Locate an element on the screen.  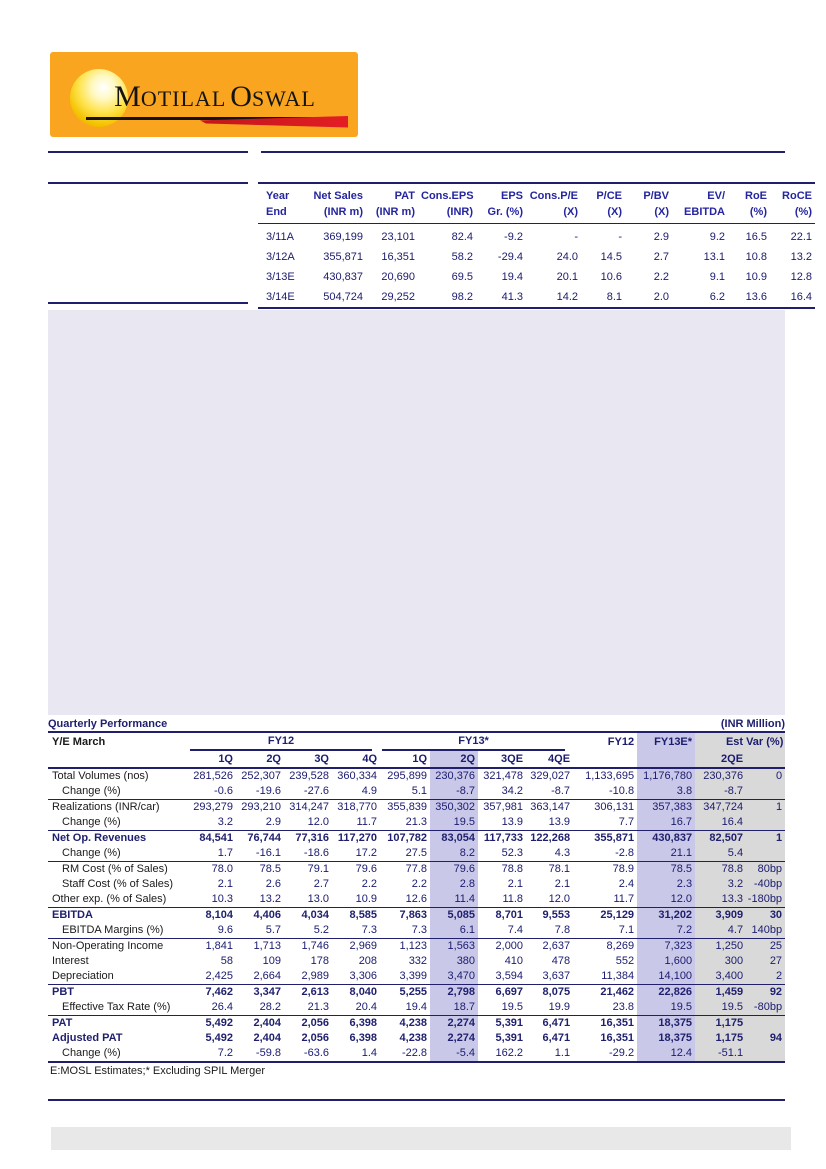
summary-data-cell: 3/13E is located at coordinates (280, 277).